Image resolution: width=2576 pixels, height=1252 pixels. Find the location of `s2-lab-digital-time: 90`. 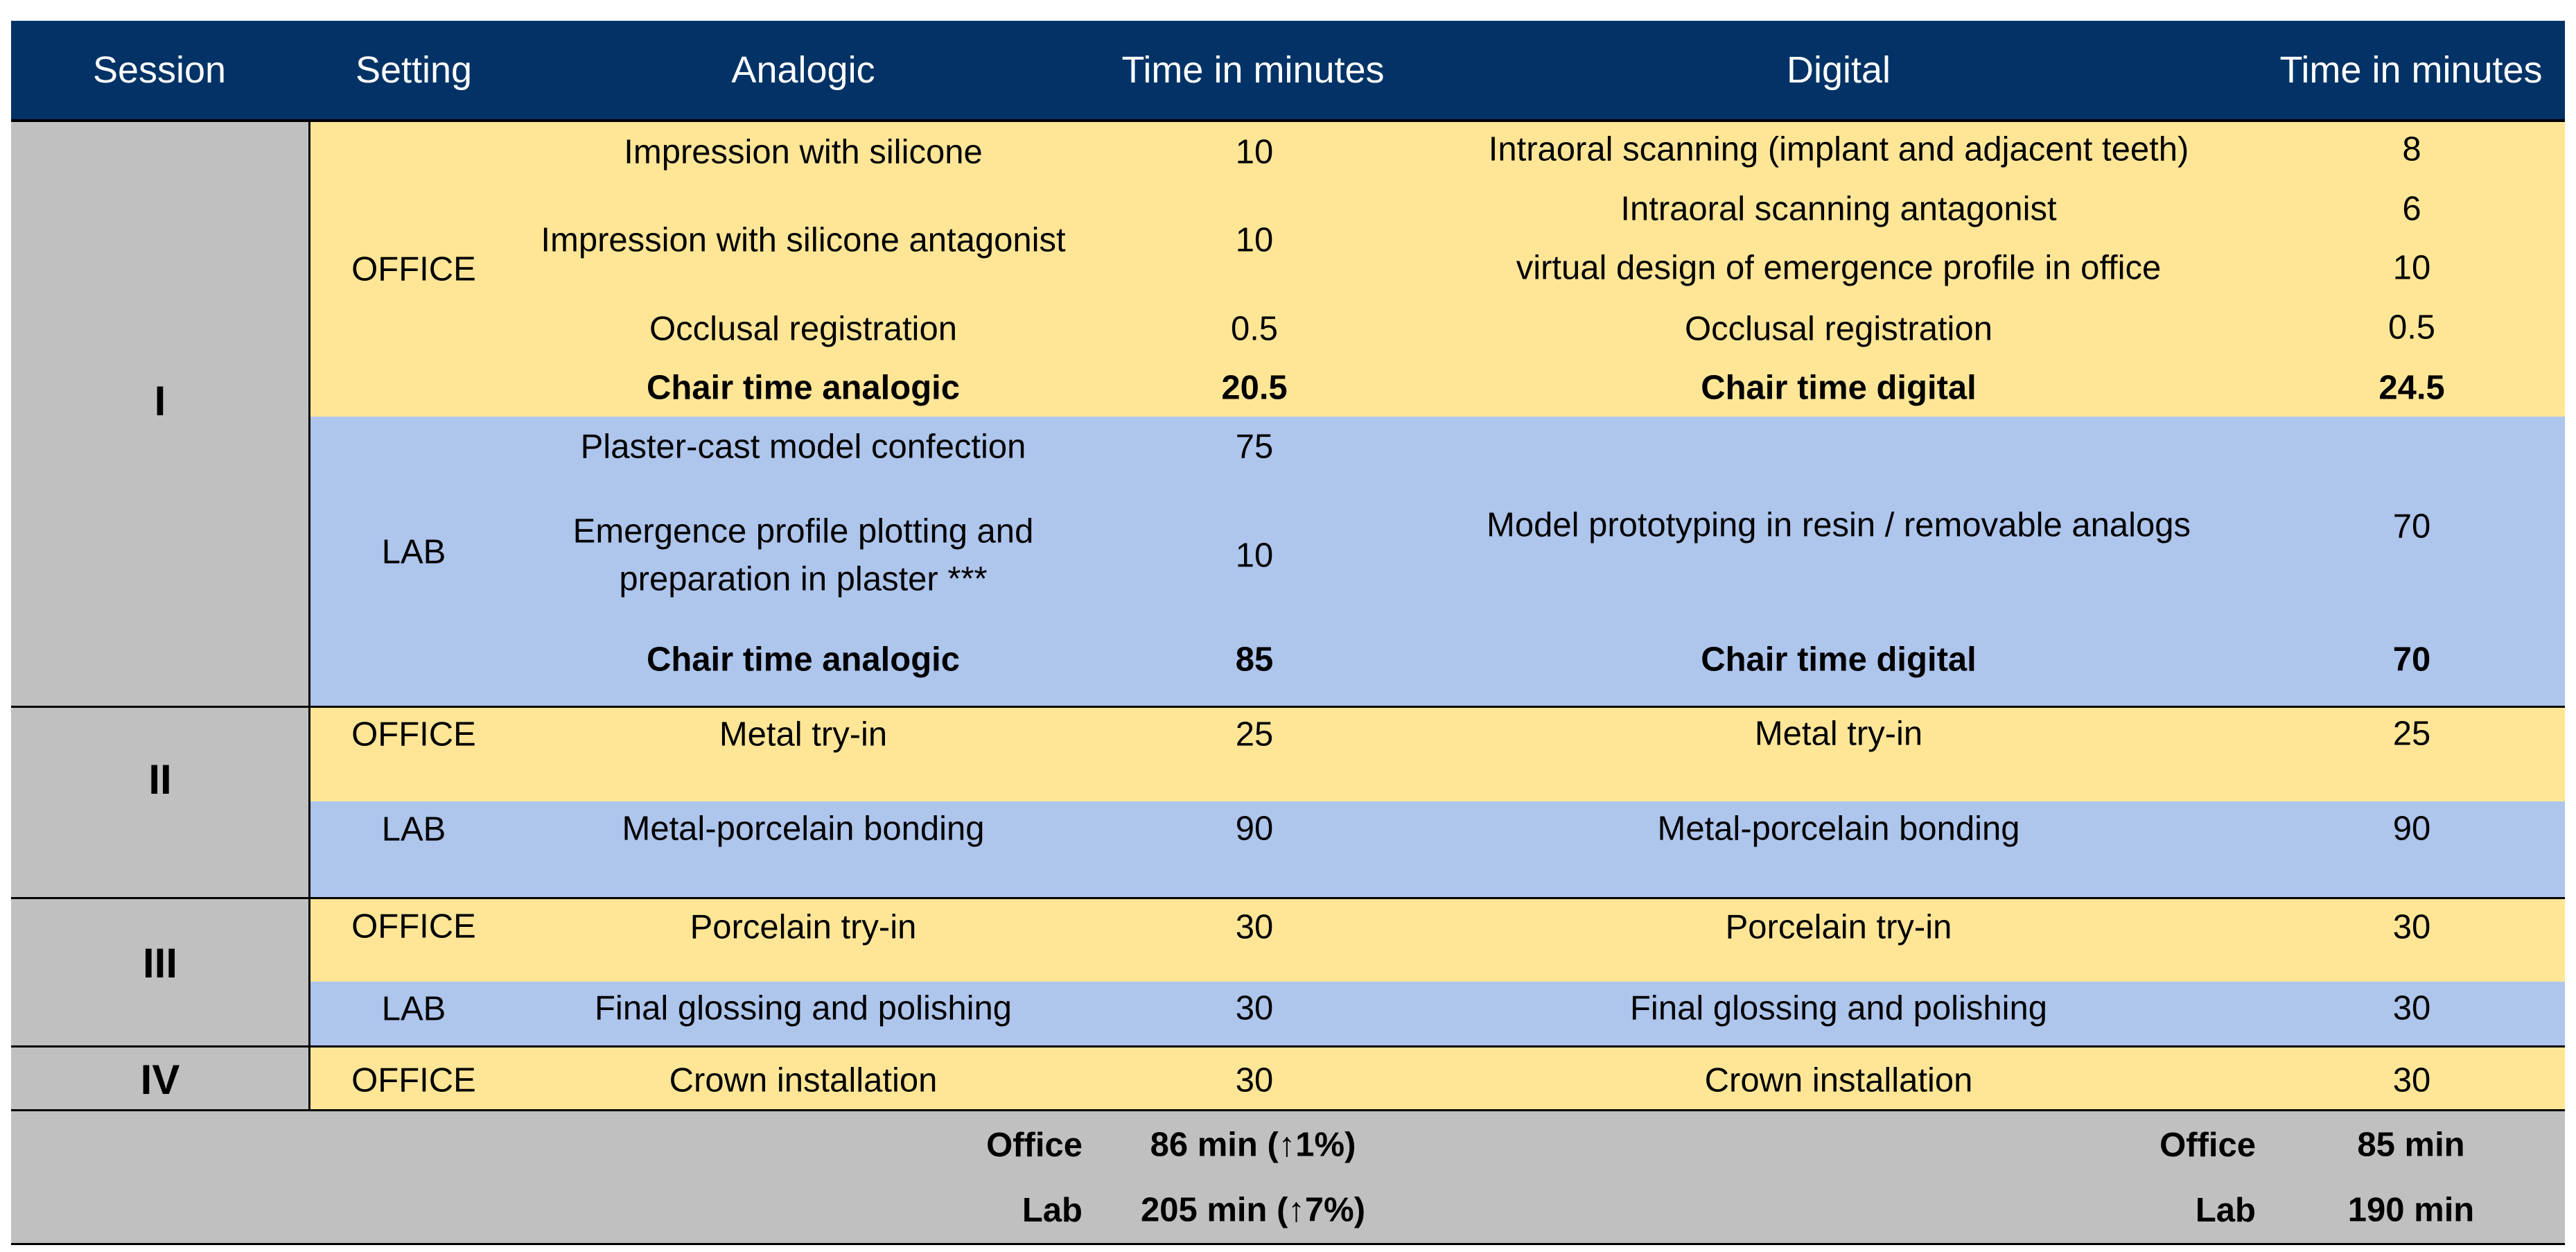

s2-lab-digital-time: 90 is located at coordinates (2411, 829).